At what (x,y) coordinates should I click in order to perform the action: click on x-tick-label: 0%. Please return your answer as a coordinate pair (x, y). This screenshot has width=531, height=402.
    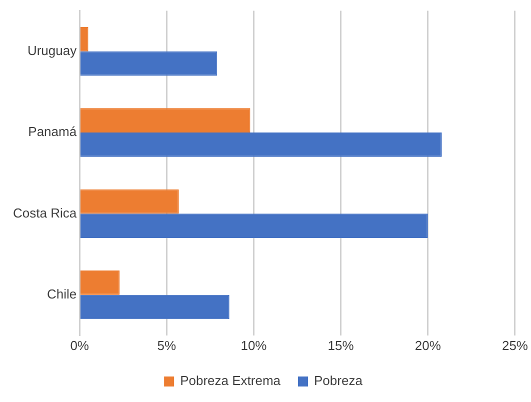
    Looking at the image, I should click on (80, 345).